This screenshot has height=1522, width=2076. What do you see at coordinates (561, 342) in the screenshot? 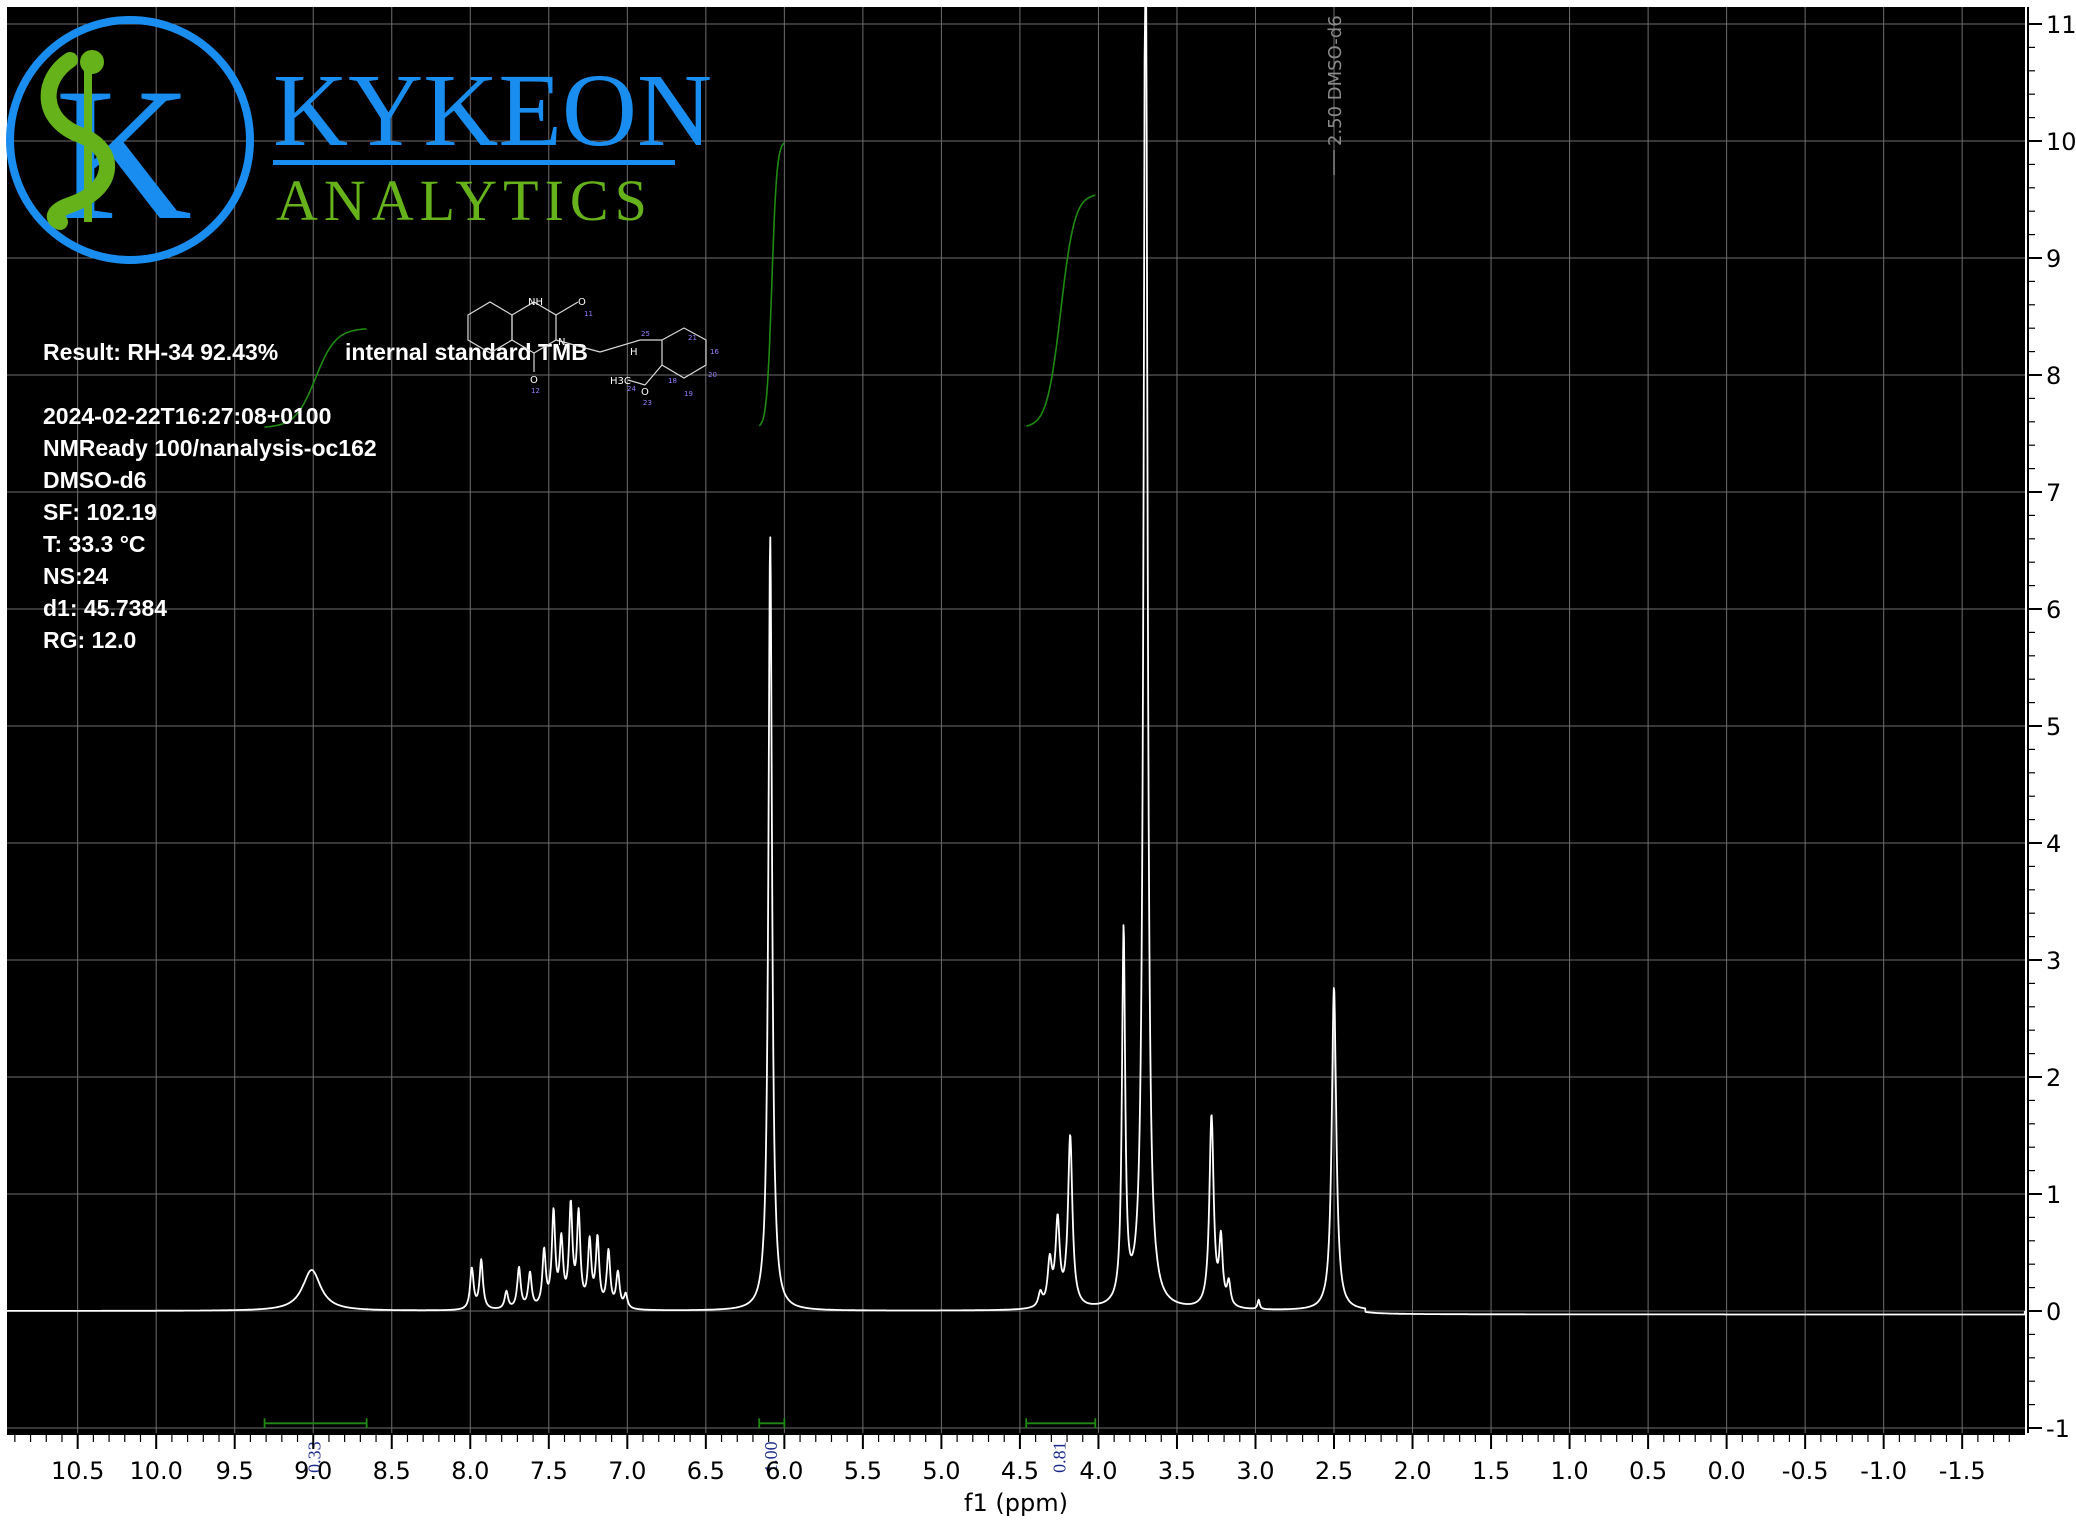
I see `atom-n: N` at bounding box center [561, 342].